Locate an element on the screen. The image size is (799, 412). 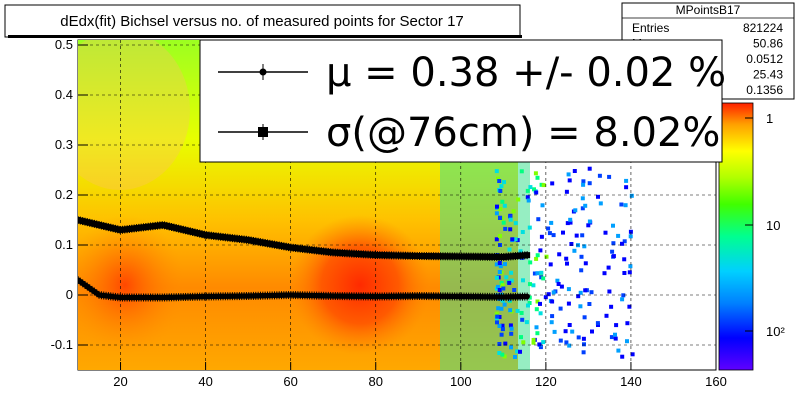
x-tick-label: 80 is located at coordinates (375, 381).